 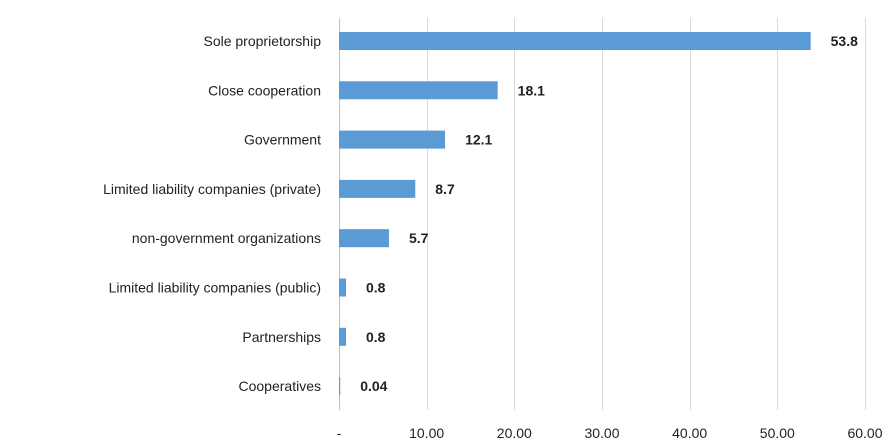 I want to click on category-label: Close cooperation, so click(x=264, y=90).